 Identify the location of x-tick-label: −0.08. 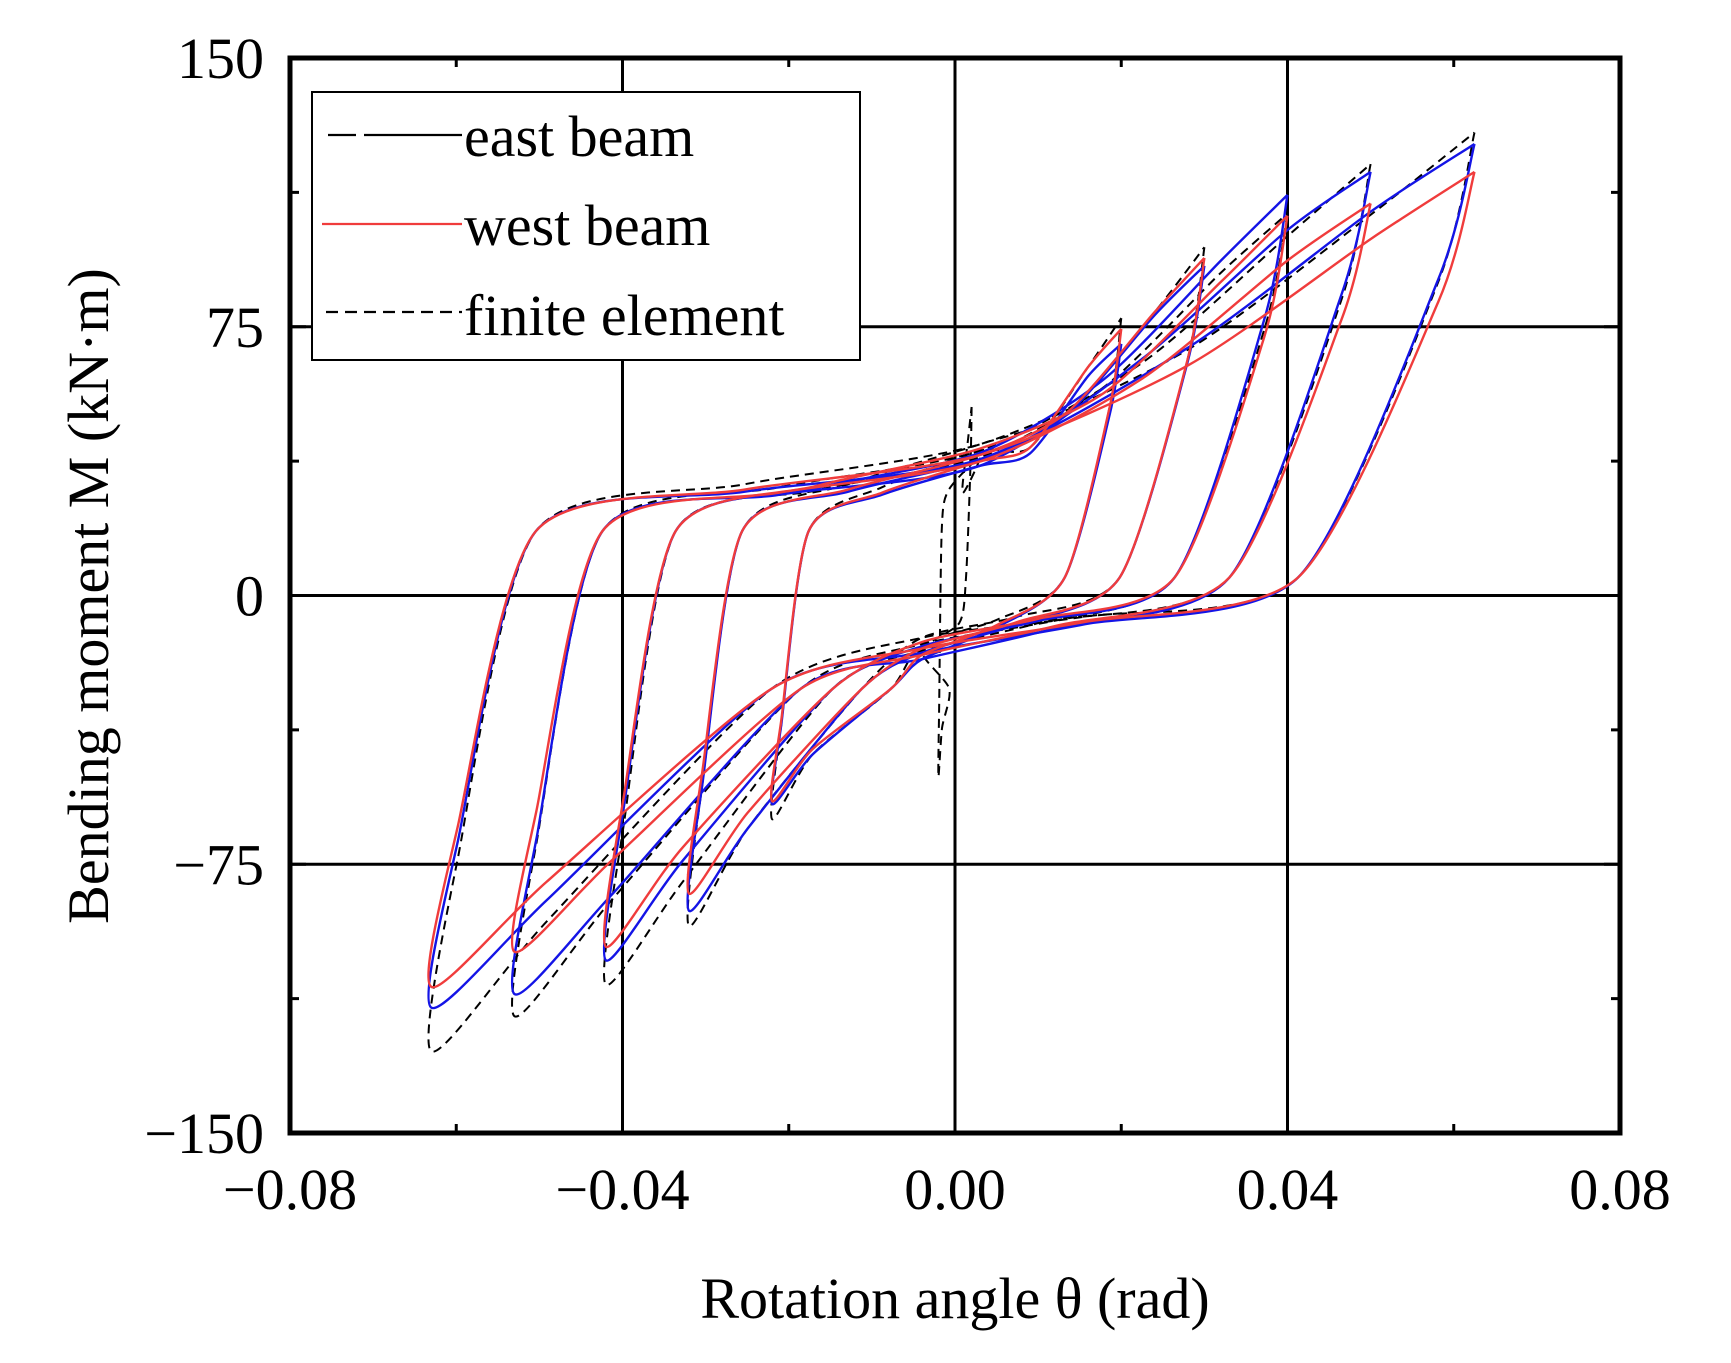
(290, 1189).